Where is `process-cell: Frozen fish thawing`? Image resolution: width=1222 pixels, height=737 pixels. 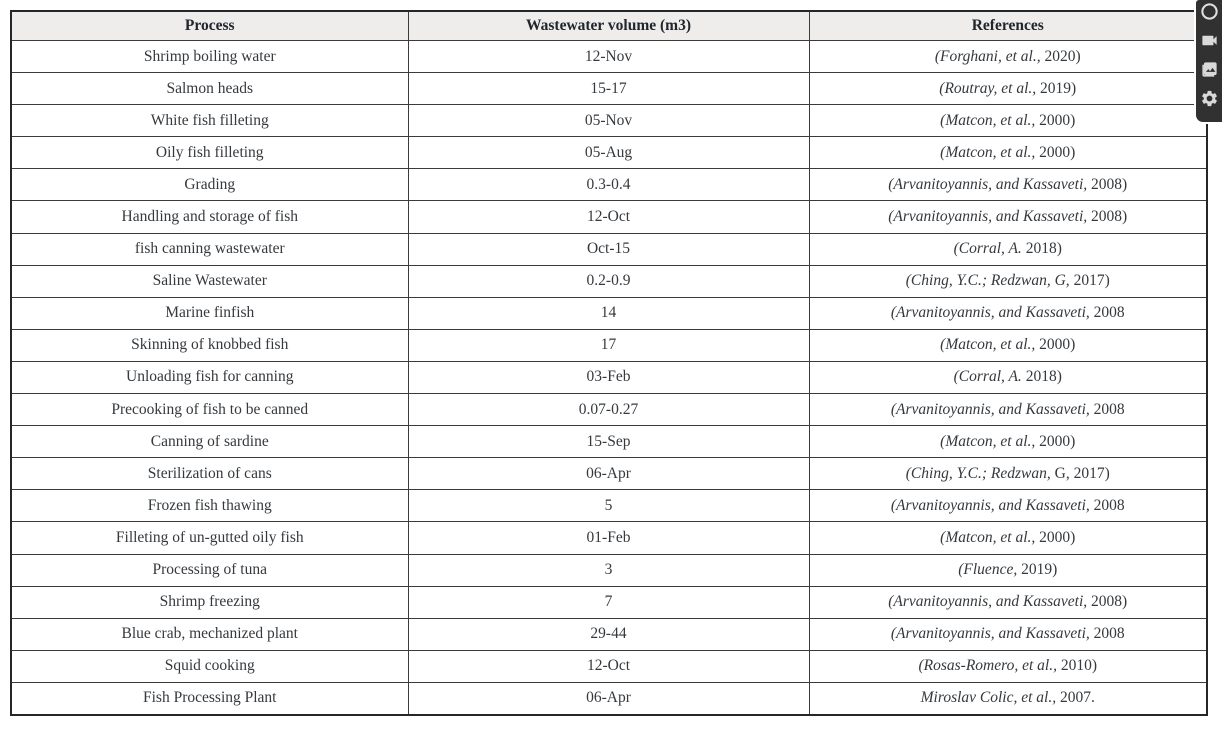 process-cell: Frozen fish thawing is located at coordinates (209, 506).